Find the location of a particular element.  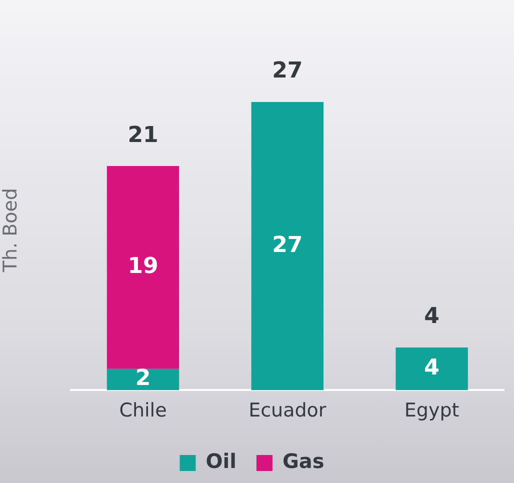

data-label: 27 is located at coordinates (287, 245).